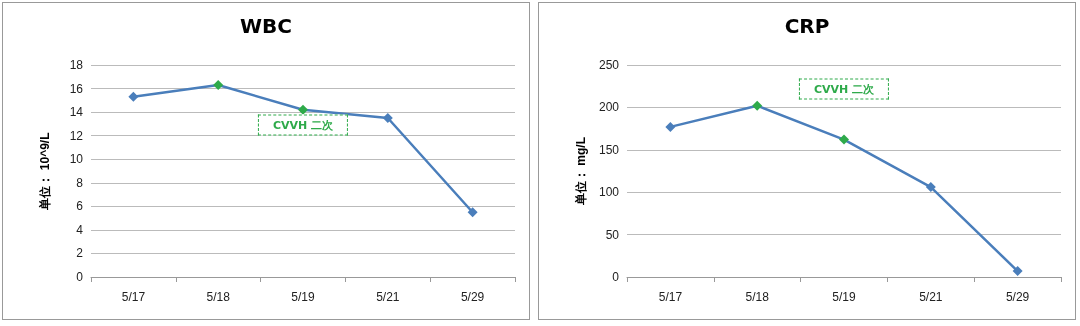 Image resolution: width=1080 pixels, height=326 pixels. Describe the element at coordinates (609, 107) in the screenshot. I see `y-tick-label: 200` at that location.